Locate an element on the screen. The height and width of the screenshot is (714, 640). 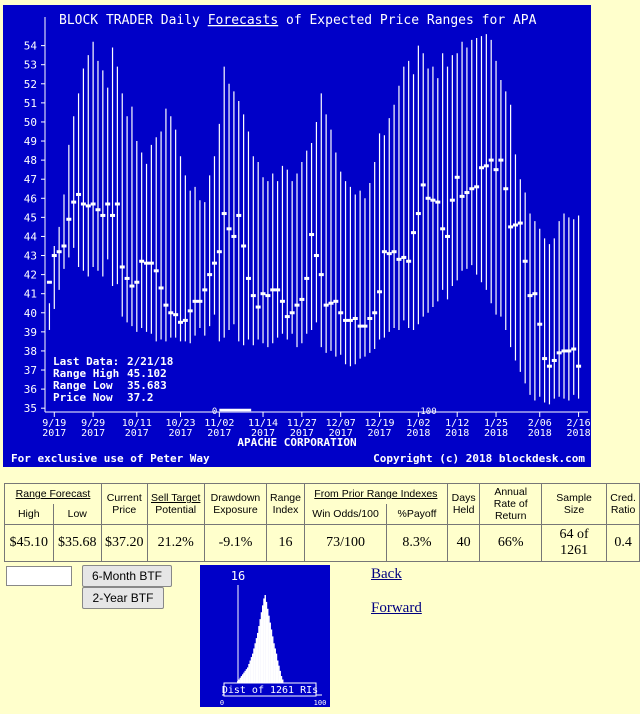
x-tick-year: 2018 is located at coordinates (579, 433).